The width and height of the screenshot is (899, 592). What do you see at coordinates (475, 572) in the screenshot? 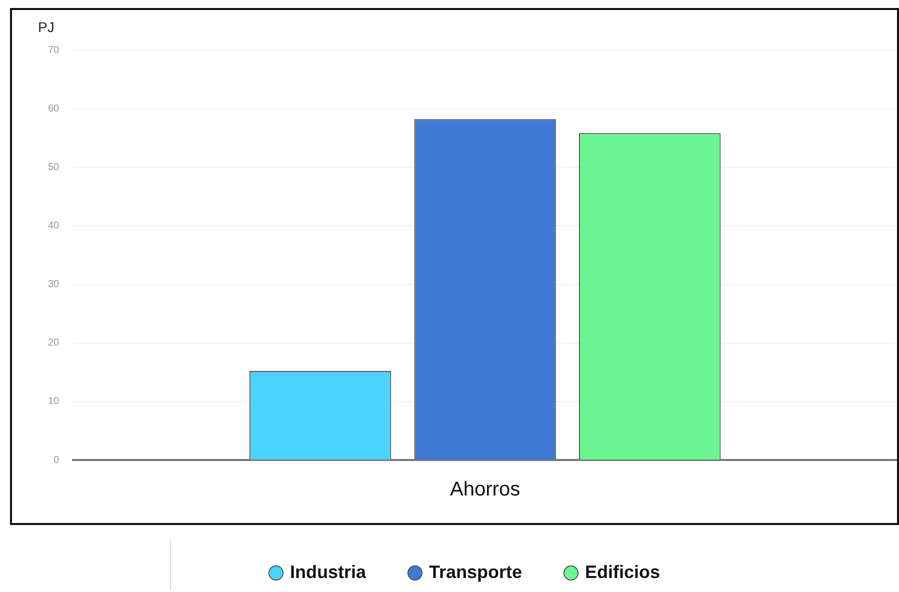
I see `legend-label: Transporte` at bounding box center [475, 572].